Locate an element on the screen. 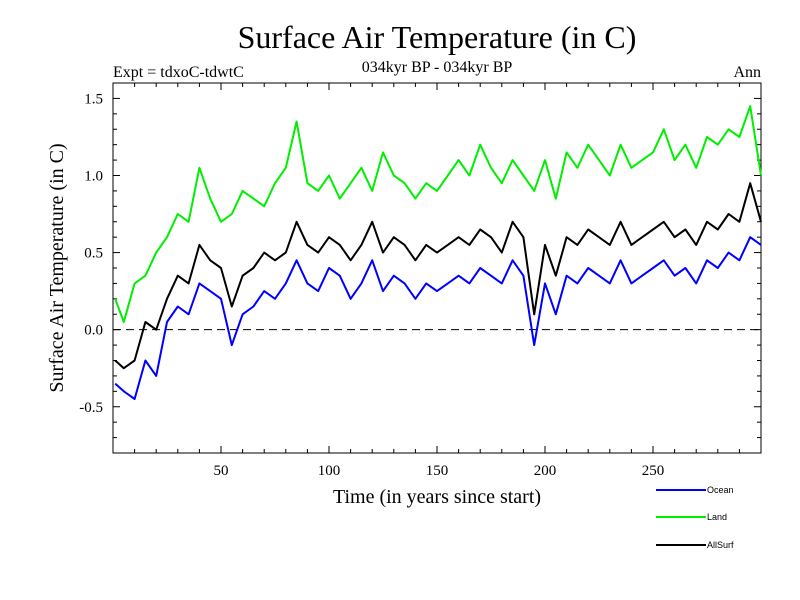  y-tick-label: 0.0 is located at coordinates (93, 331).